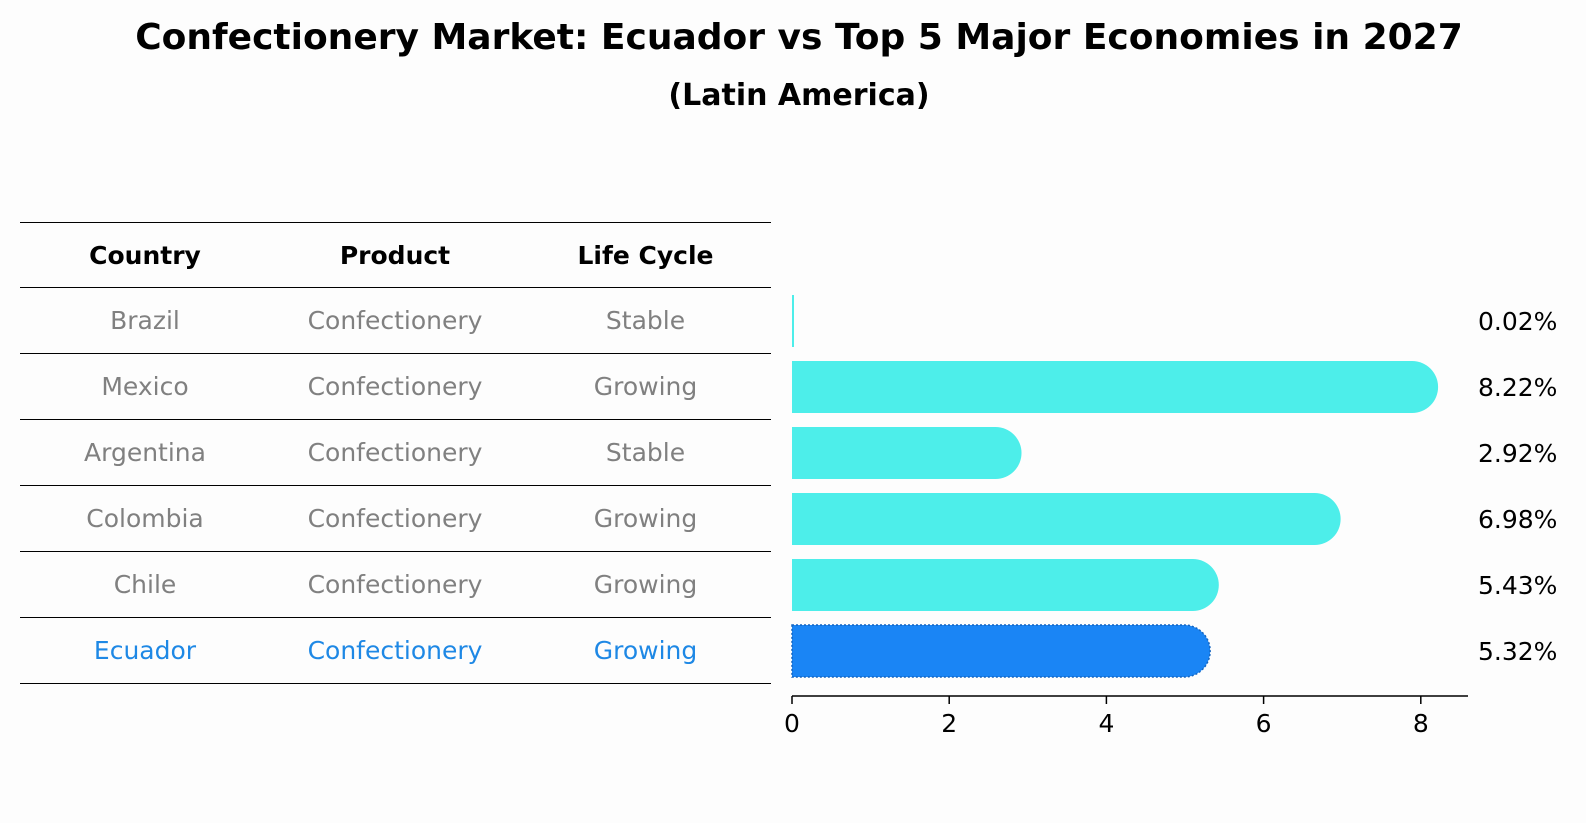 Image resolution: width=1586 pixels, height=823 pixels. I want to click on value-label: 5.43%, so click(1517, 585).